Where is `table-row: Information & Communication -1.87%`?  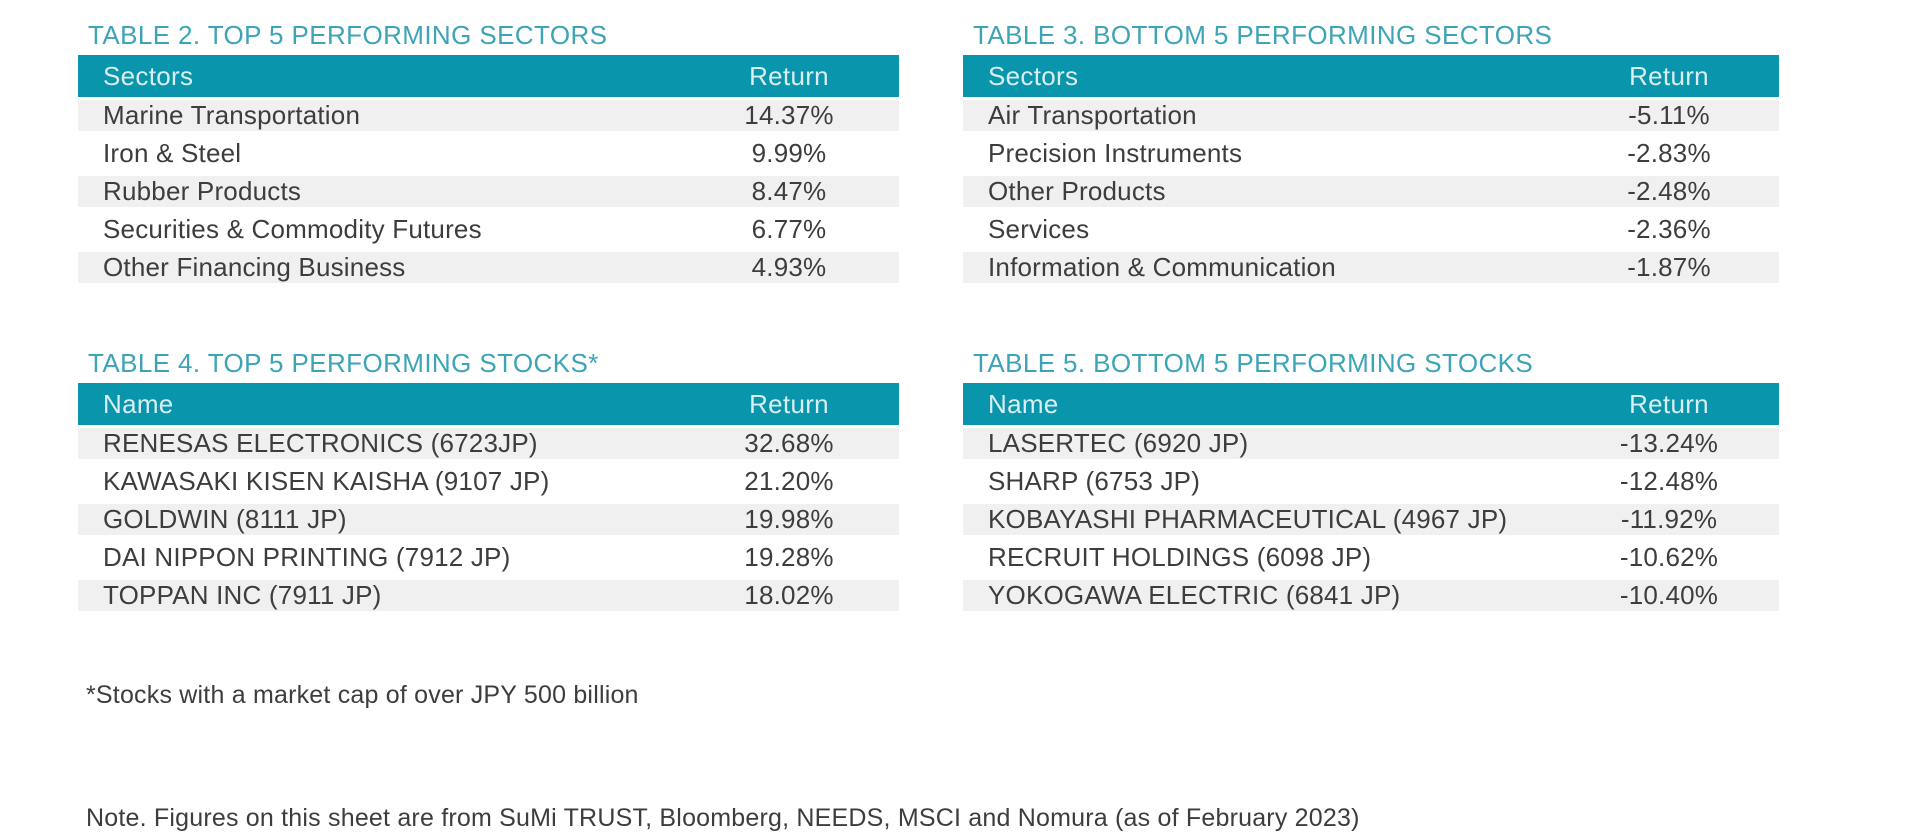 table-row: Information & Communication -1.87% is located at coordinates (1371, 268).